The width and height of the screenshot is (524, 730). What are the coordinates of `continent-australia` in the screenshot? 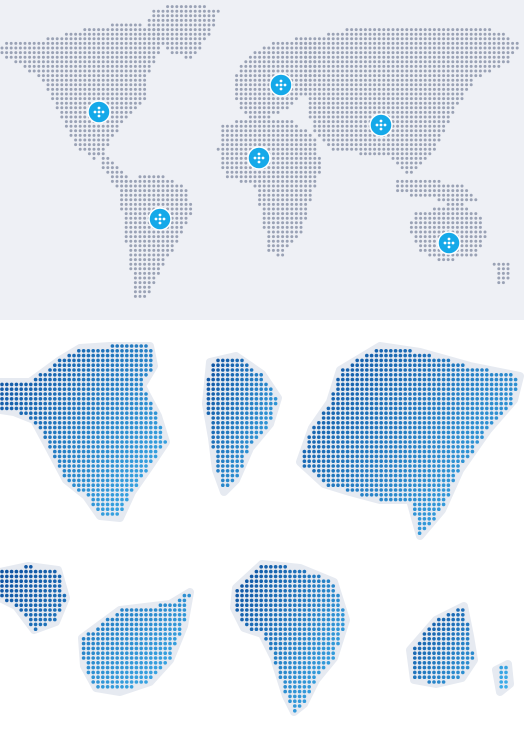 It's located at (460, 649).